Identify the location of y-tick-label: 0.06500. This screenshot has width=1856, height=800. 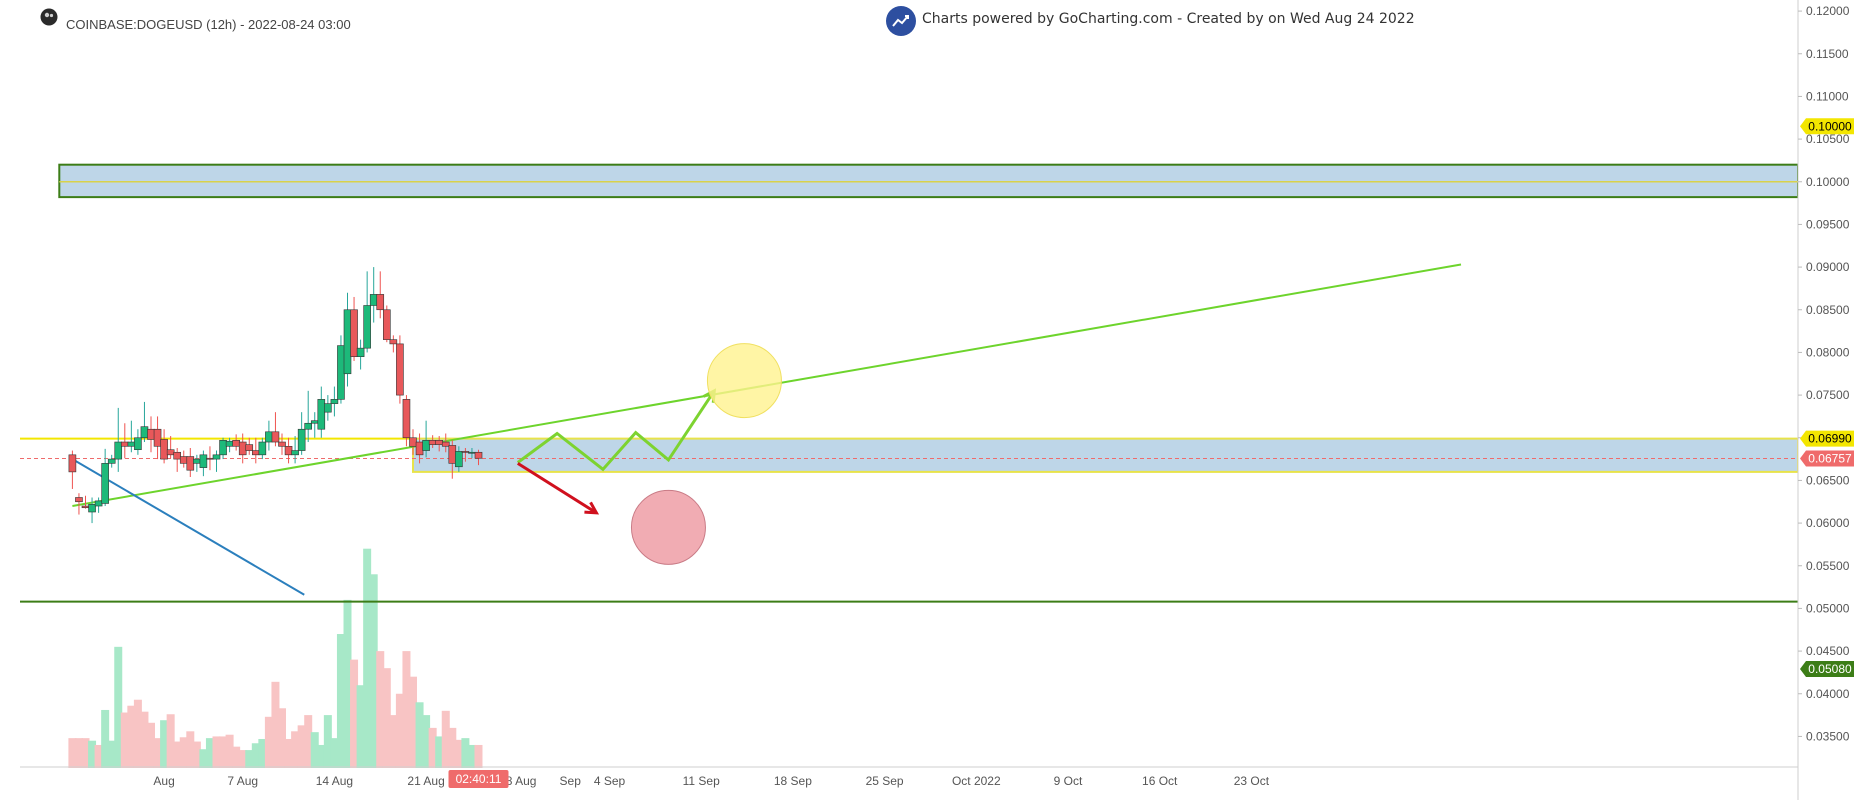
(1828, 480).